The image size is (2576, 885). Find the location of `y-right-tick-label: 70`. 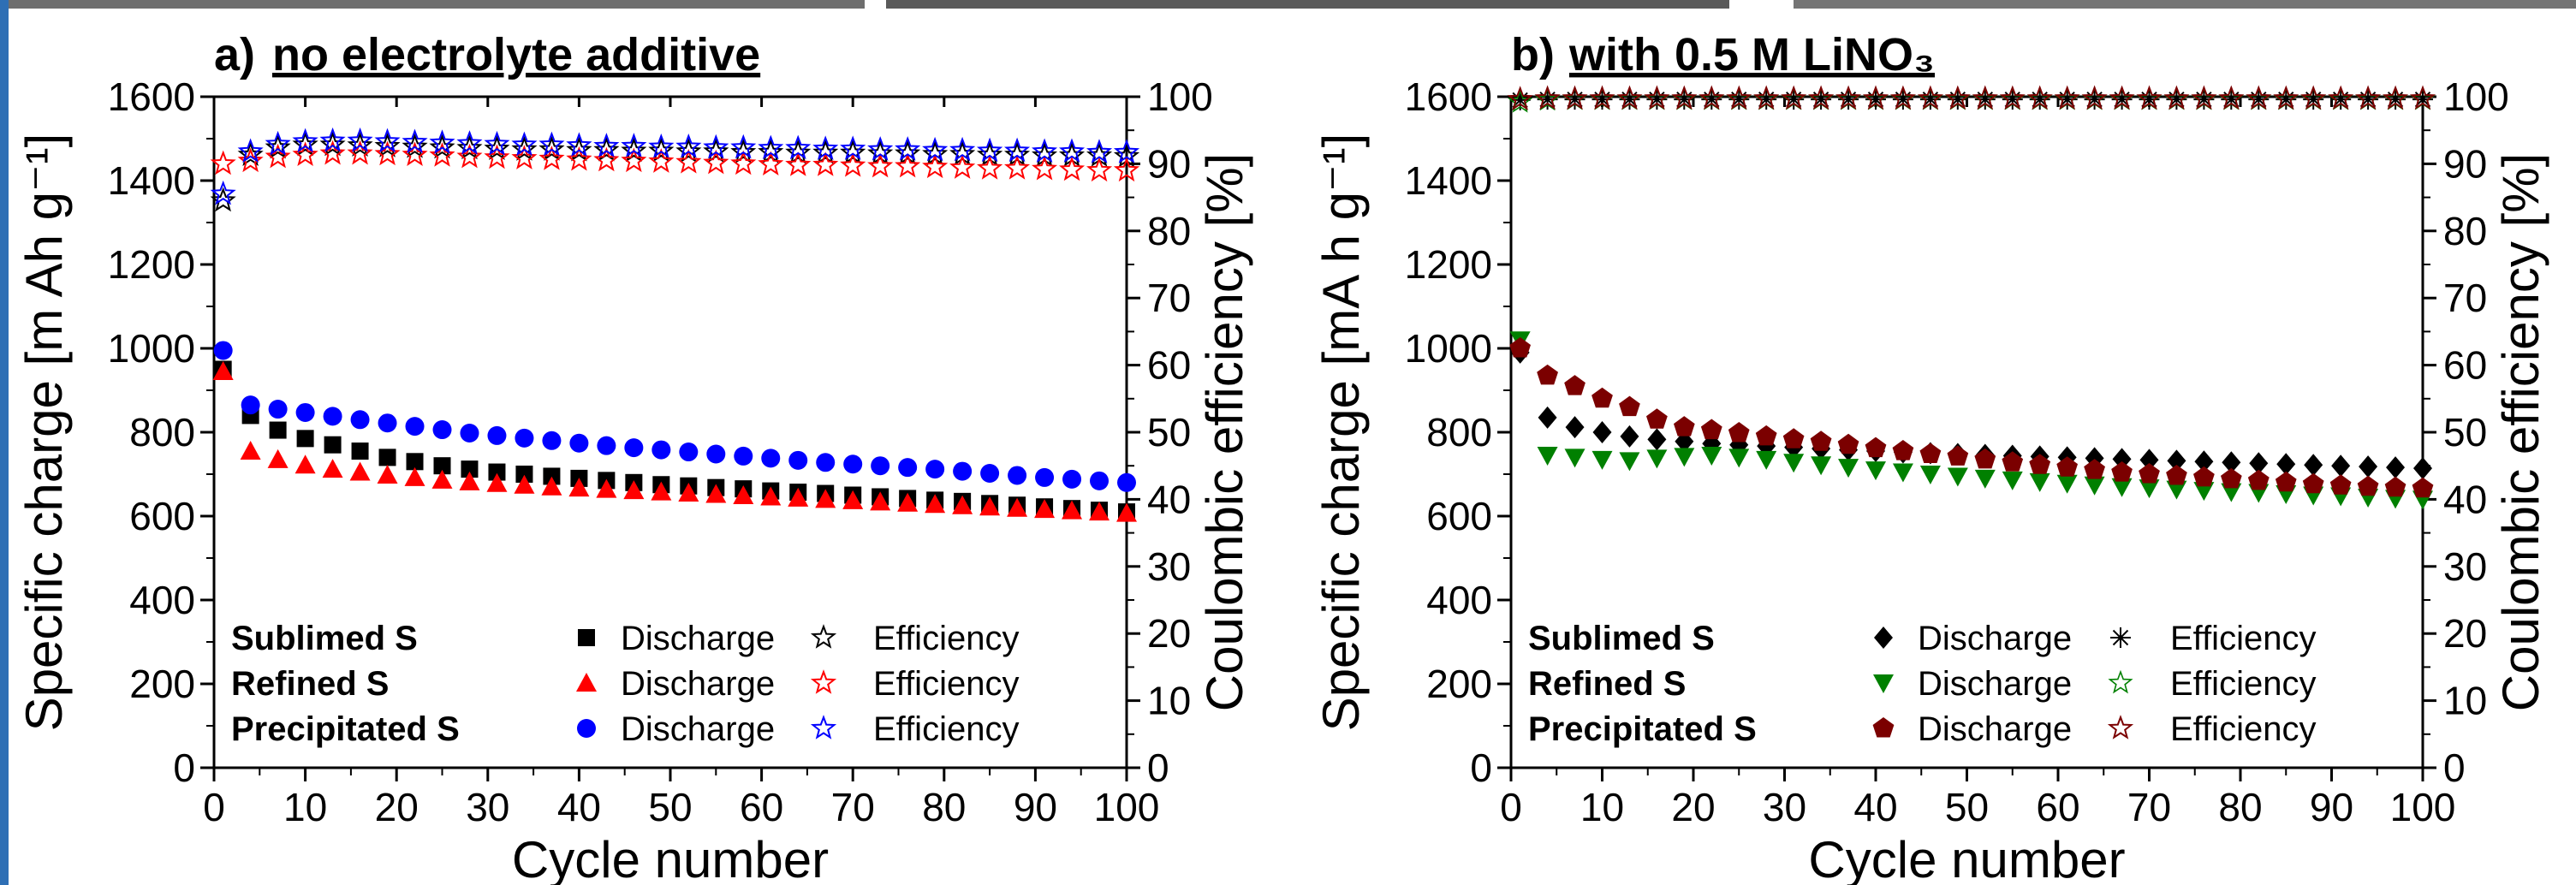

y-right-tick-label: 70 is located at coordinates (1169, 298).